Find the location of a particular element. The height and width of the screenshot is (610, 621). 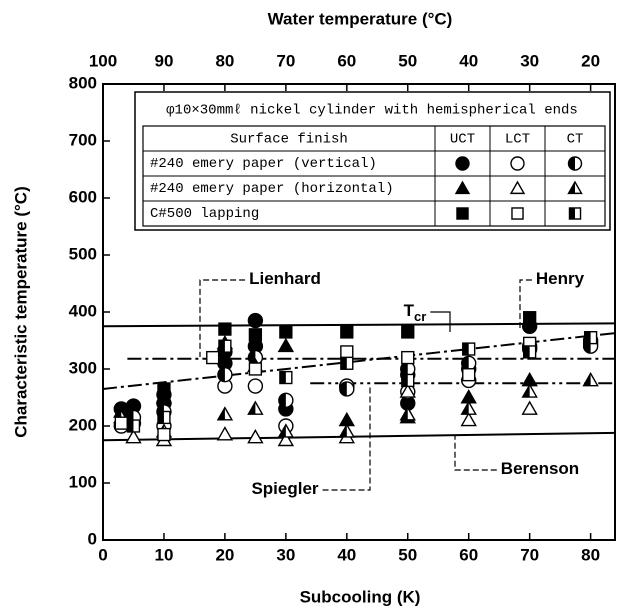

x-tick-label: 70 is located at coordinates (529, 554).